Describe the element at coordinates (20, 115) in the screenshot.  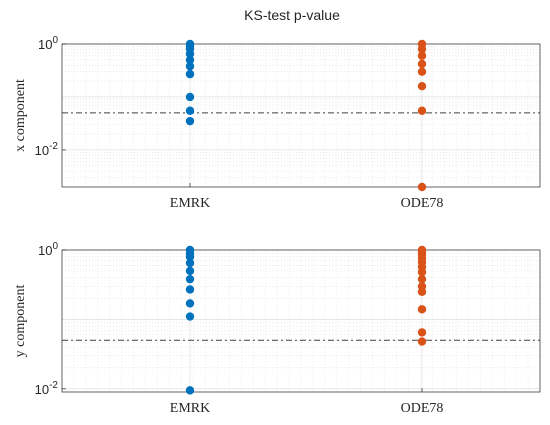
I see `y-axis-label: x component` at that location.